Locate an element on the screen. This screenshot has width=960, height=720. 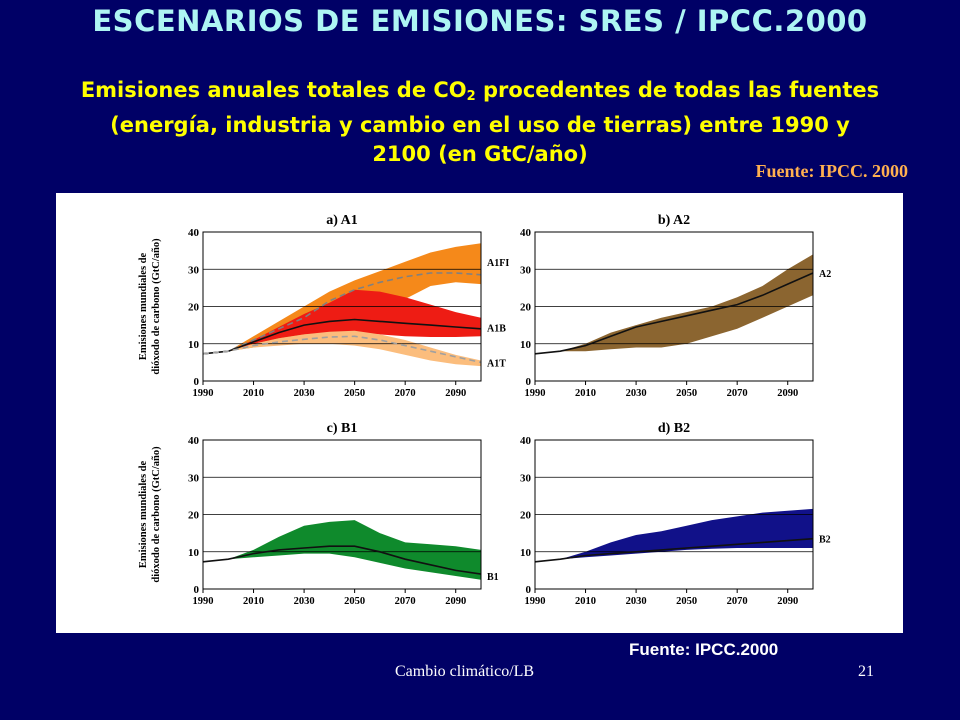
footer-text: Cambio climático/LB is located at coordinates (465, 671).